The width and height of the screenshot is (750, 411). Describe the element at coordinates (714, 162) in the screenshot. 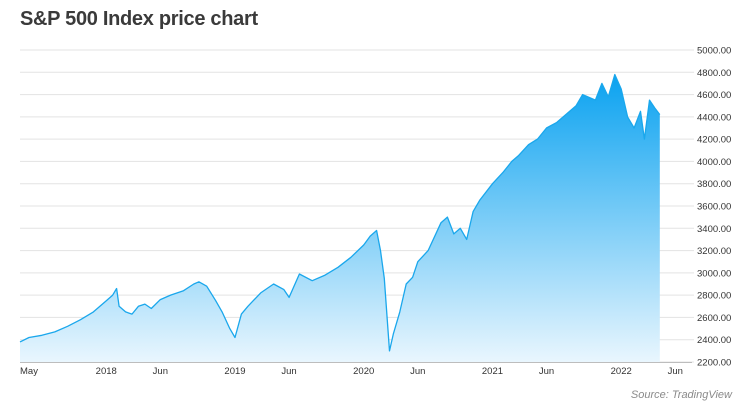

I see `y-tick-label: 4000.00` at that location.